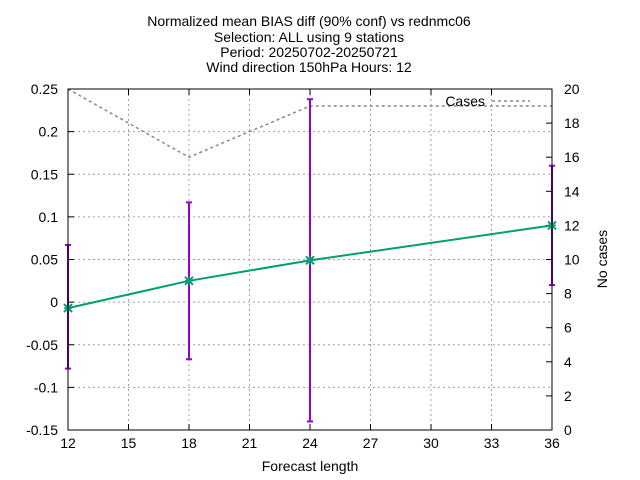 The image size is (640, 480). Describe the element at coordinates (572, 225) in the screenshot. I see `y2-tick-label: 12` at that location.